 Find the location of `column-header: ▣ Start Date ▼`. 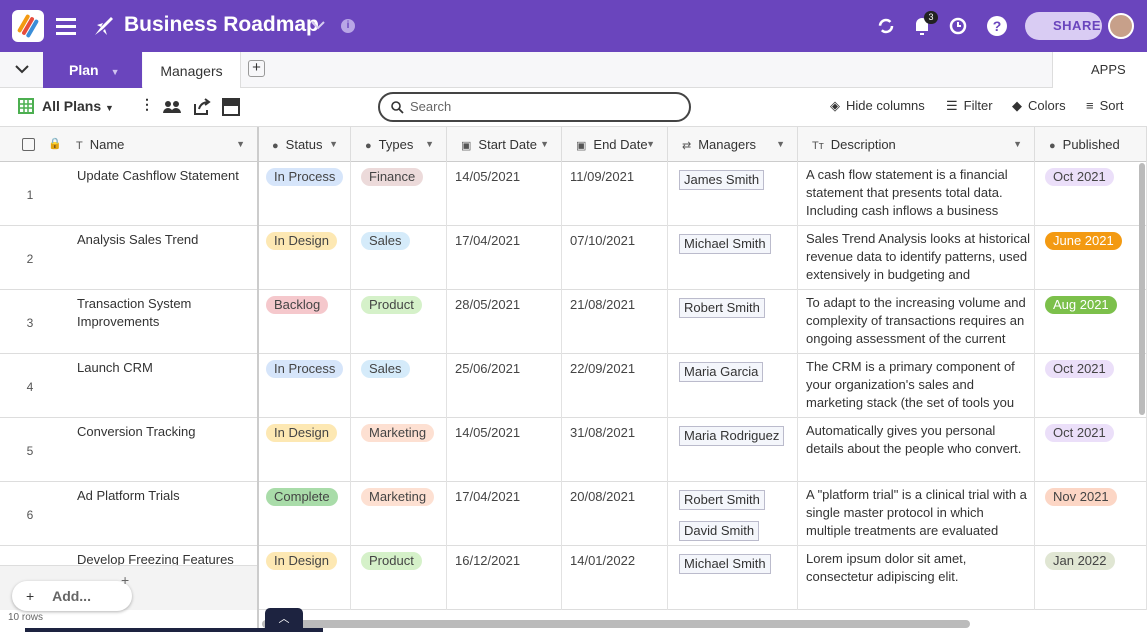

column-header: ▣ Start Date ▼ is located at coordinates (504, 144).